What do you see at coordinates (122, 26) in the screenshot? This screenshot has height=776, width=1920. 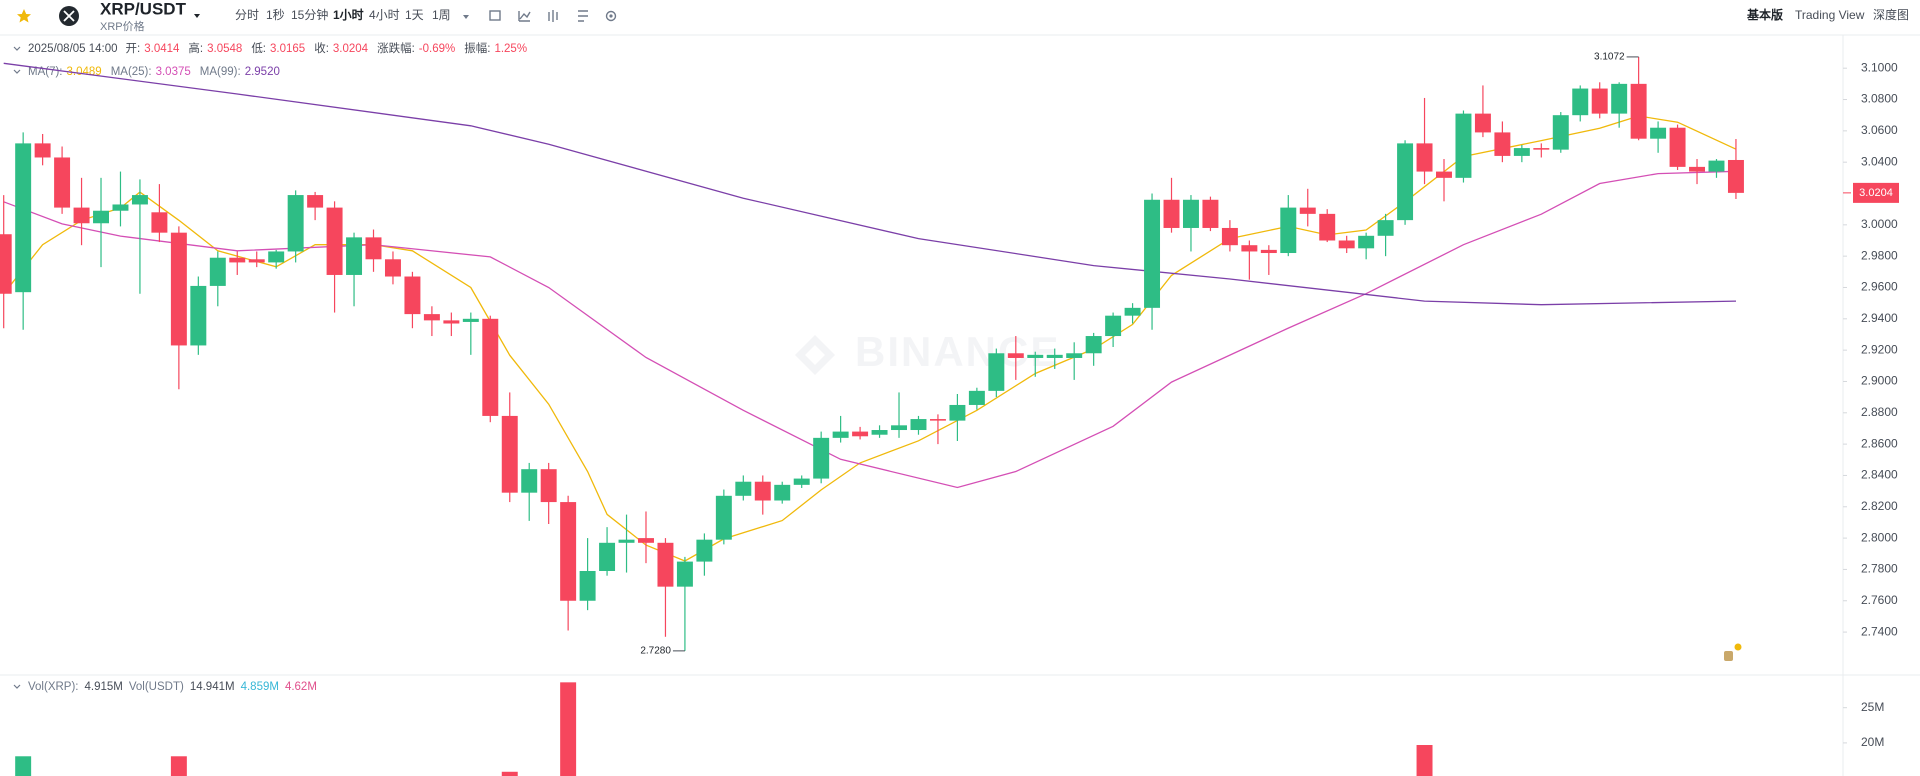 I see `symbol-subtitle: XRP价格` at bounding box center [122, 26].